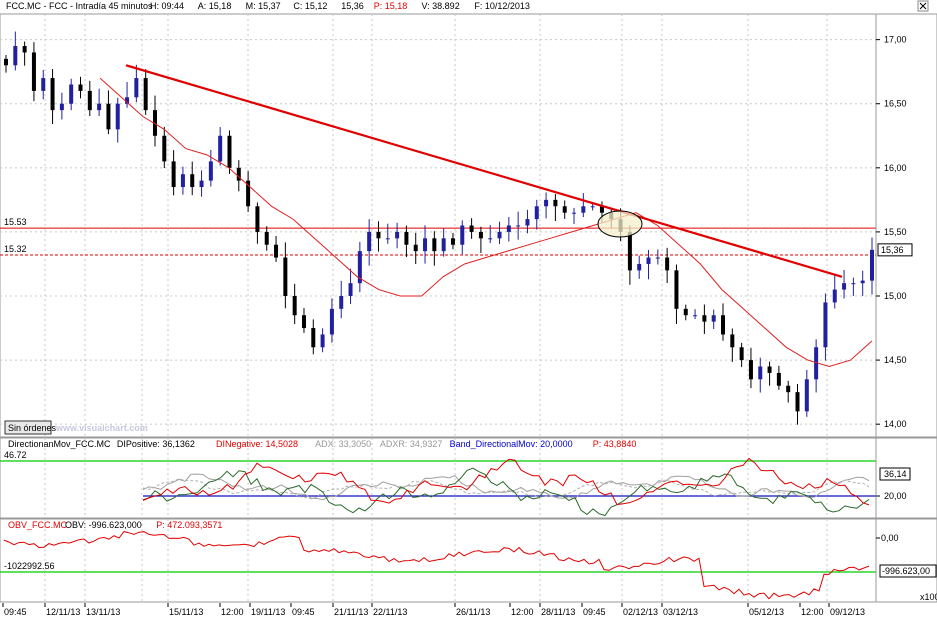  I want to click on x-axis-label: 26/11/13, so click(473, 612).